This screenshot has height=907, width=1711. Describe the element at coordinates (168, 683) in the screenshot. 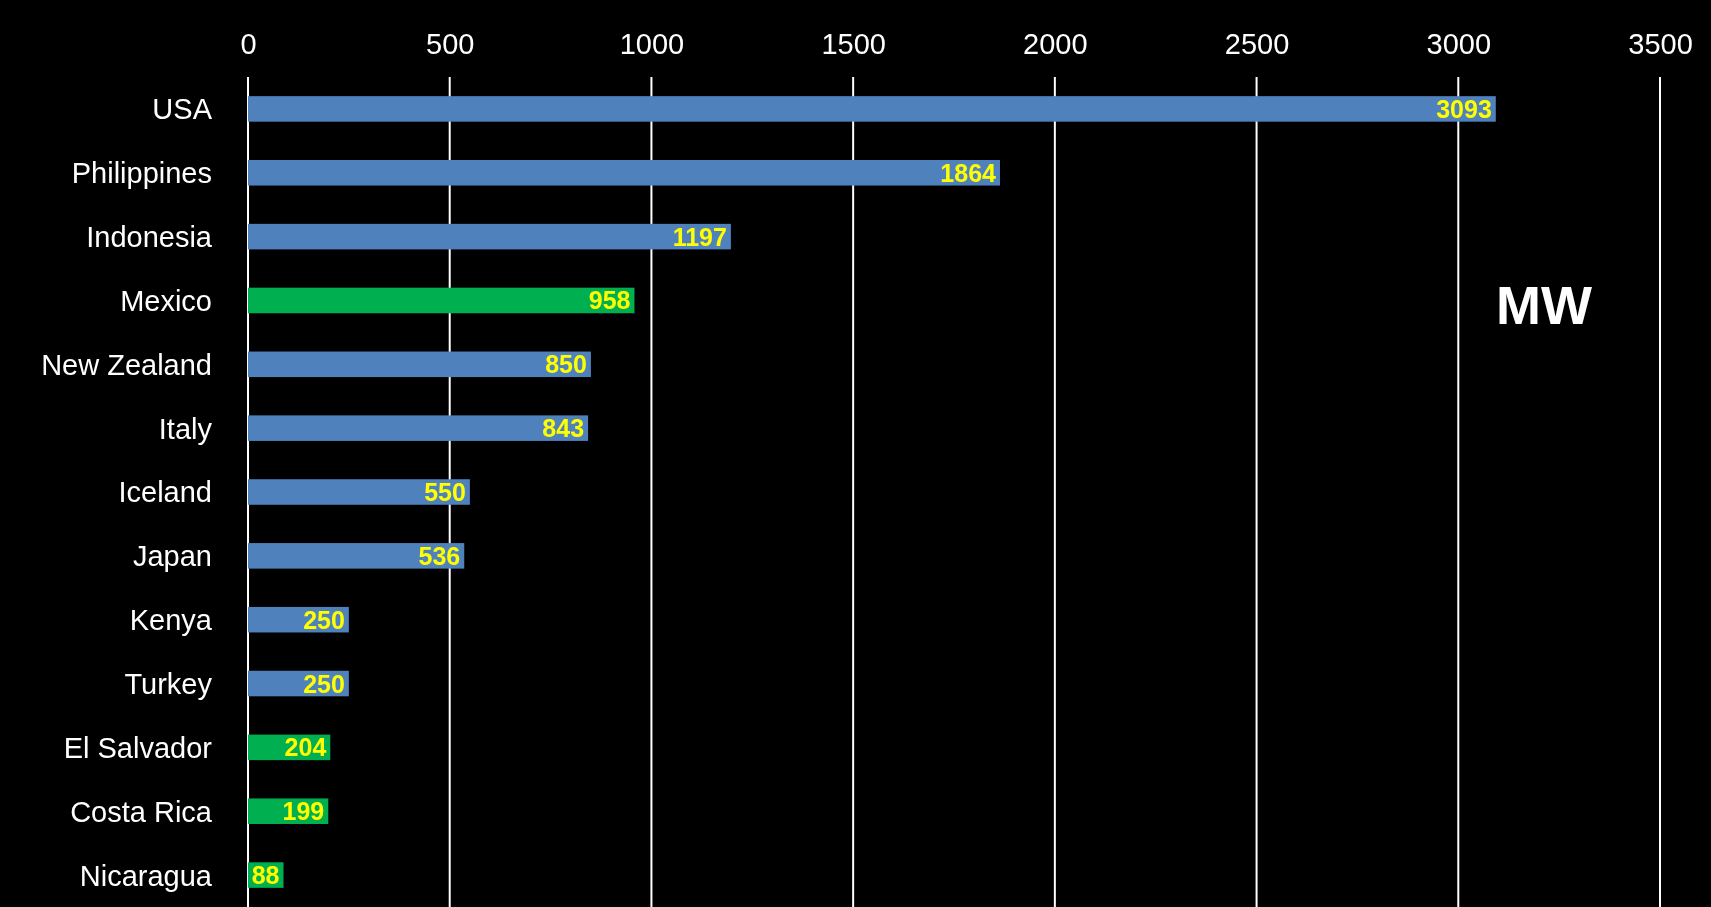

I see `y-tick-label: Turkey` at that location.